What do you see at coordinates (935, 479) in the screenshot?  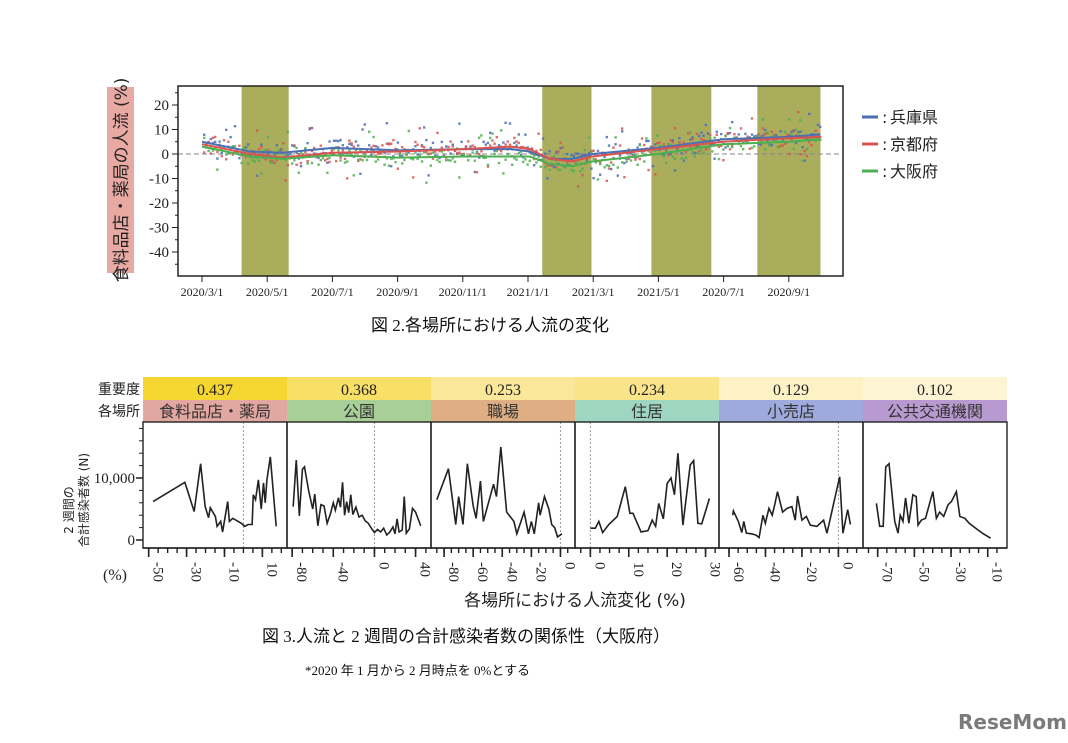 I see `panel-6: 0.102 公共交通機関 -70 -50 -30 -10` at bounding box center [935, 479].